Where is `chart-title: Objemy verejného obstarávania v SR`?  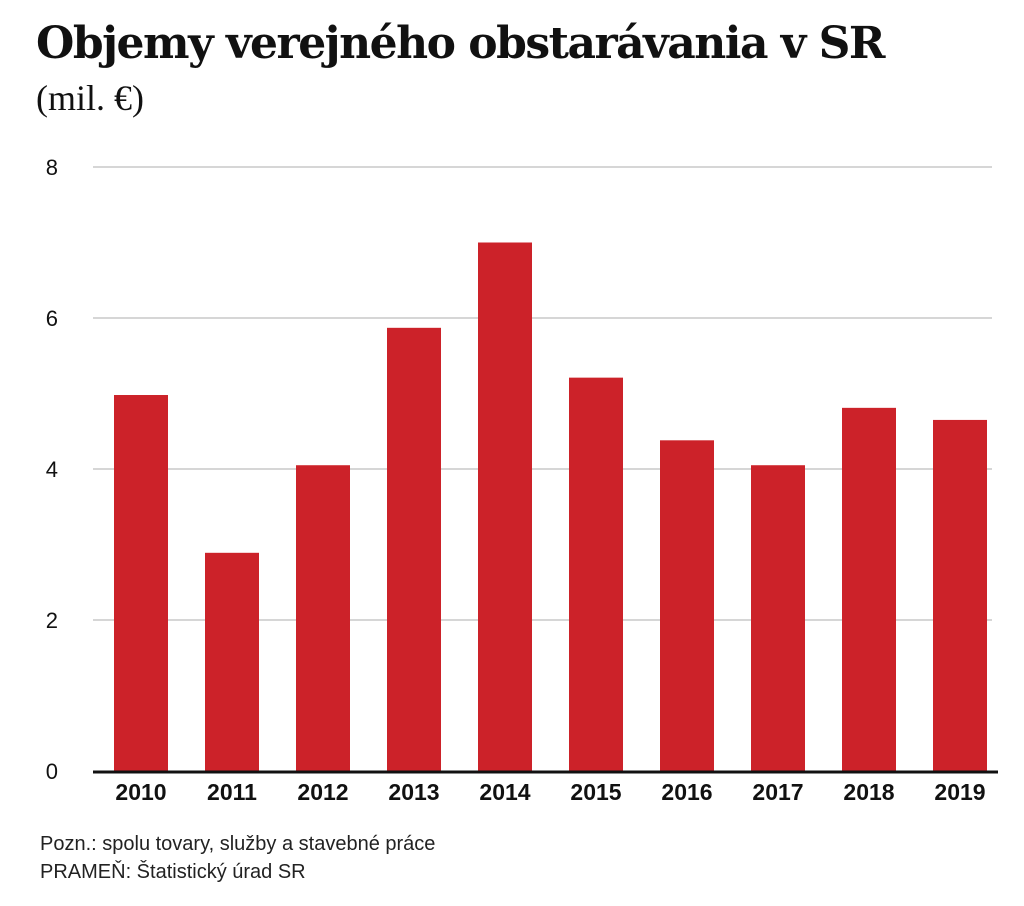
chart-title: Objemy verejného obstarávania v SR is located at coordinates (461, 43).